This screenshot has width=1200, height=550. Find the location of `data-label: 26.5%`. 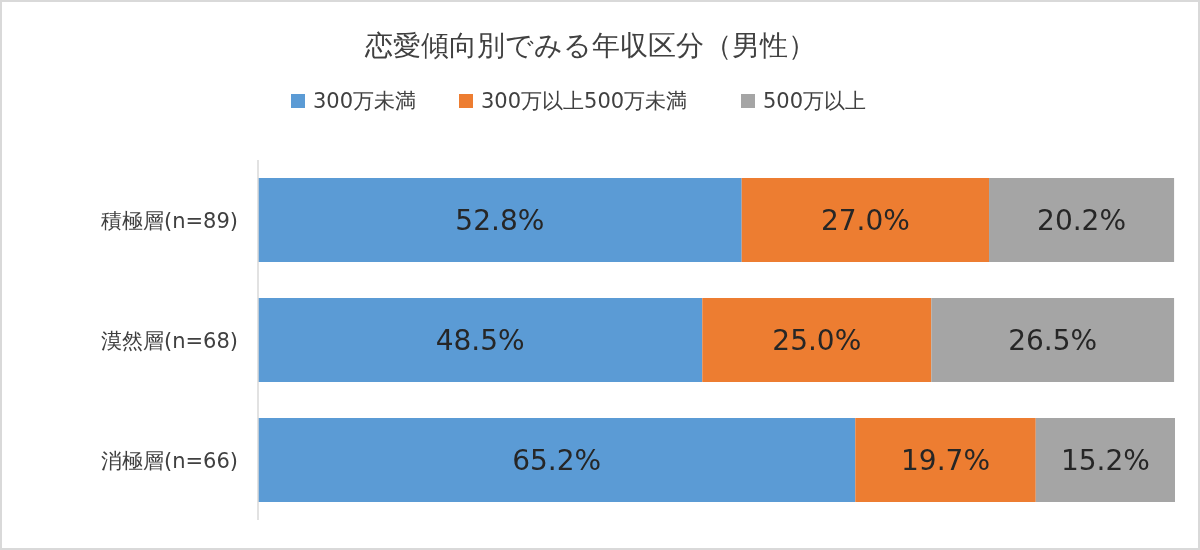

data-label: 26.5% is located at coordinates (1053, 340).